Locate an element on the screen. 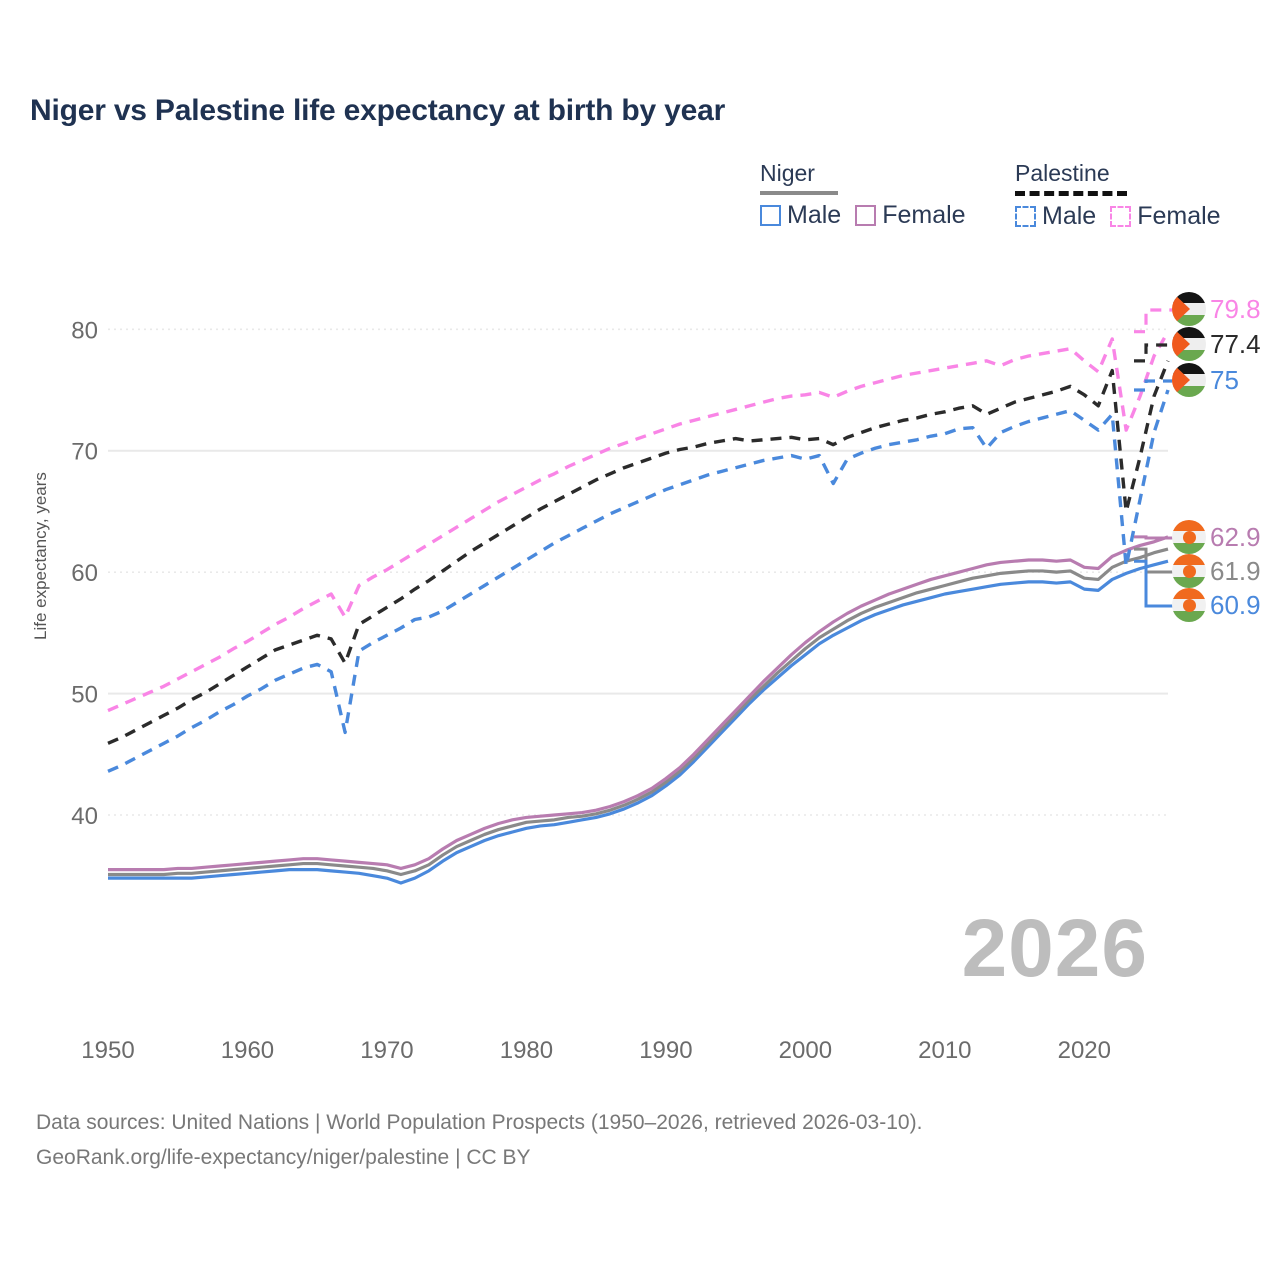 Image resolution: width=1280 pixels, height=1280 pixels. x-tick-1980: 1980 is located at coordinates (526, 1050).